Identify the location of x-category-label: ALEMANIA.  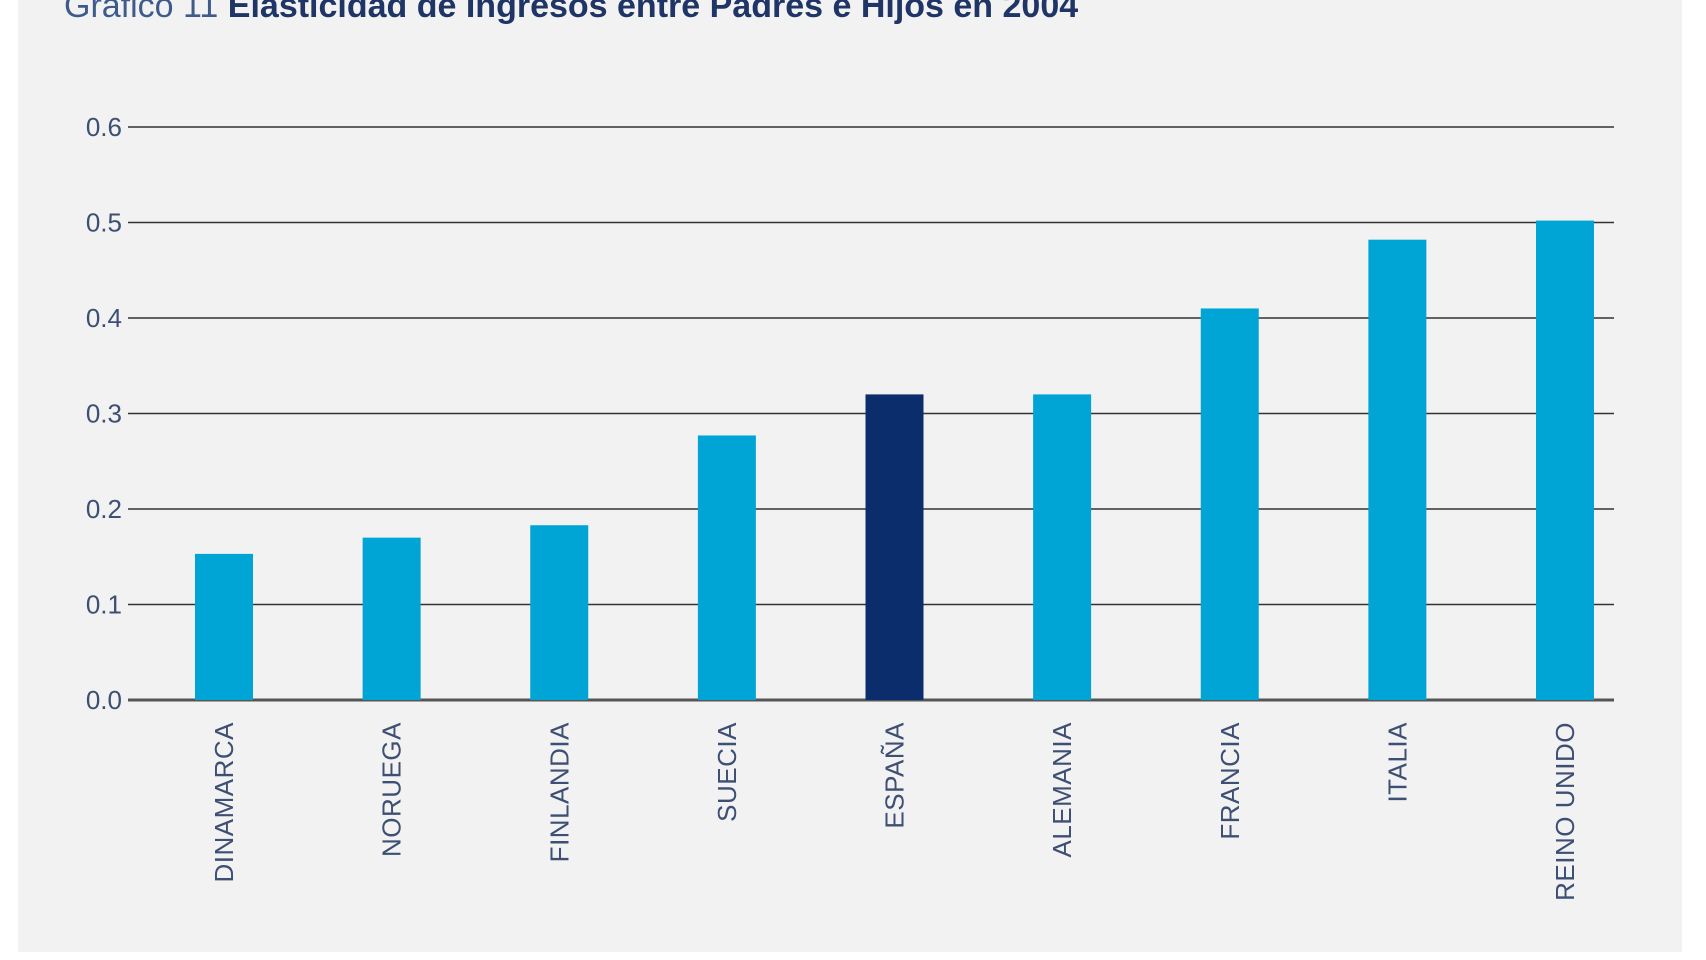
(1062, 790).